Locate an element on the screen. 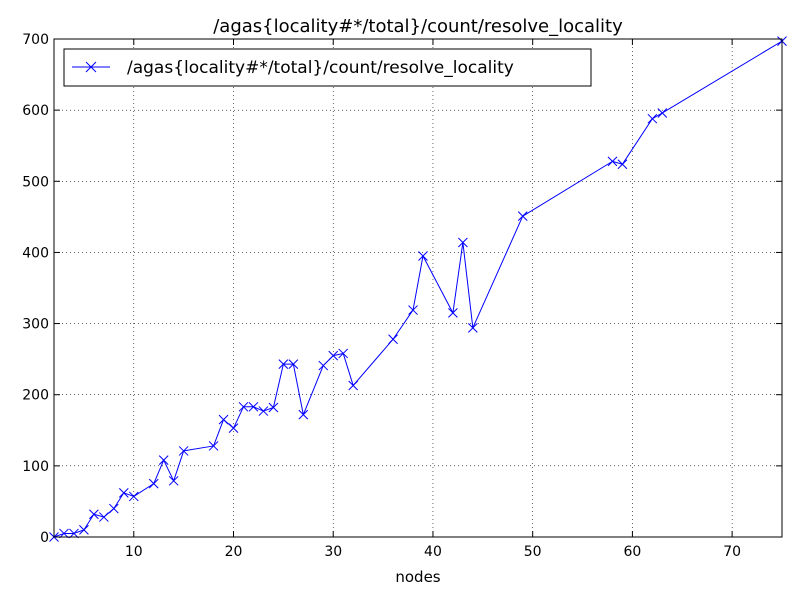  legend-box is located at coordinates (327, 67).